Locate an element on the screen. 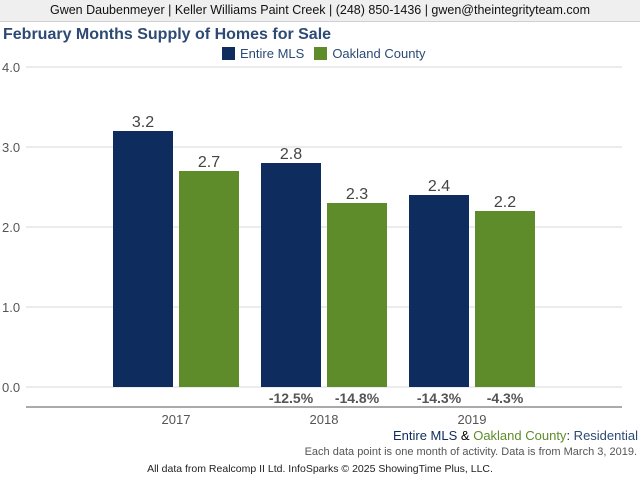 The image size is (640, 480). x-tick-label: 2018 is located at coordinates (324, 419).